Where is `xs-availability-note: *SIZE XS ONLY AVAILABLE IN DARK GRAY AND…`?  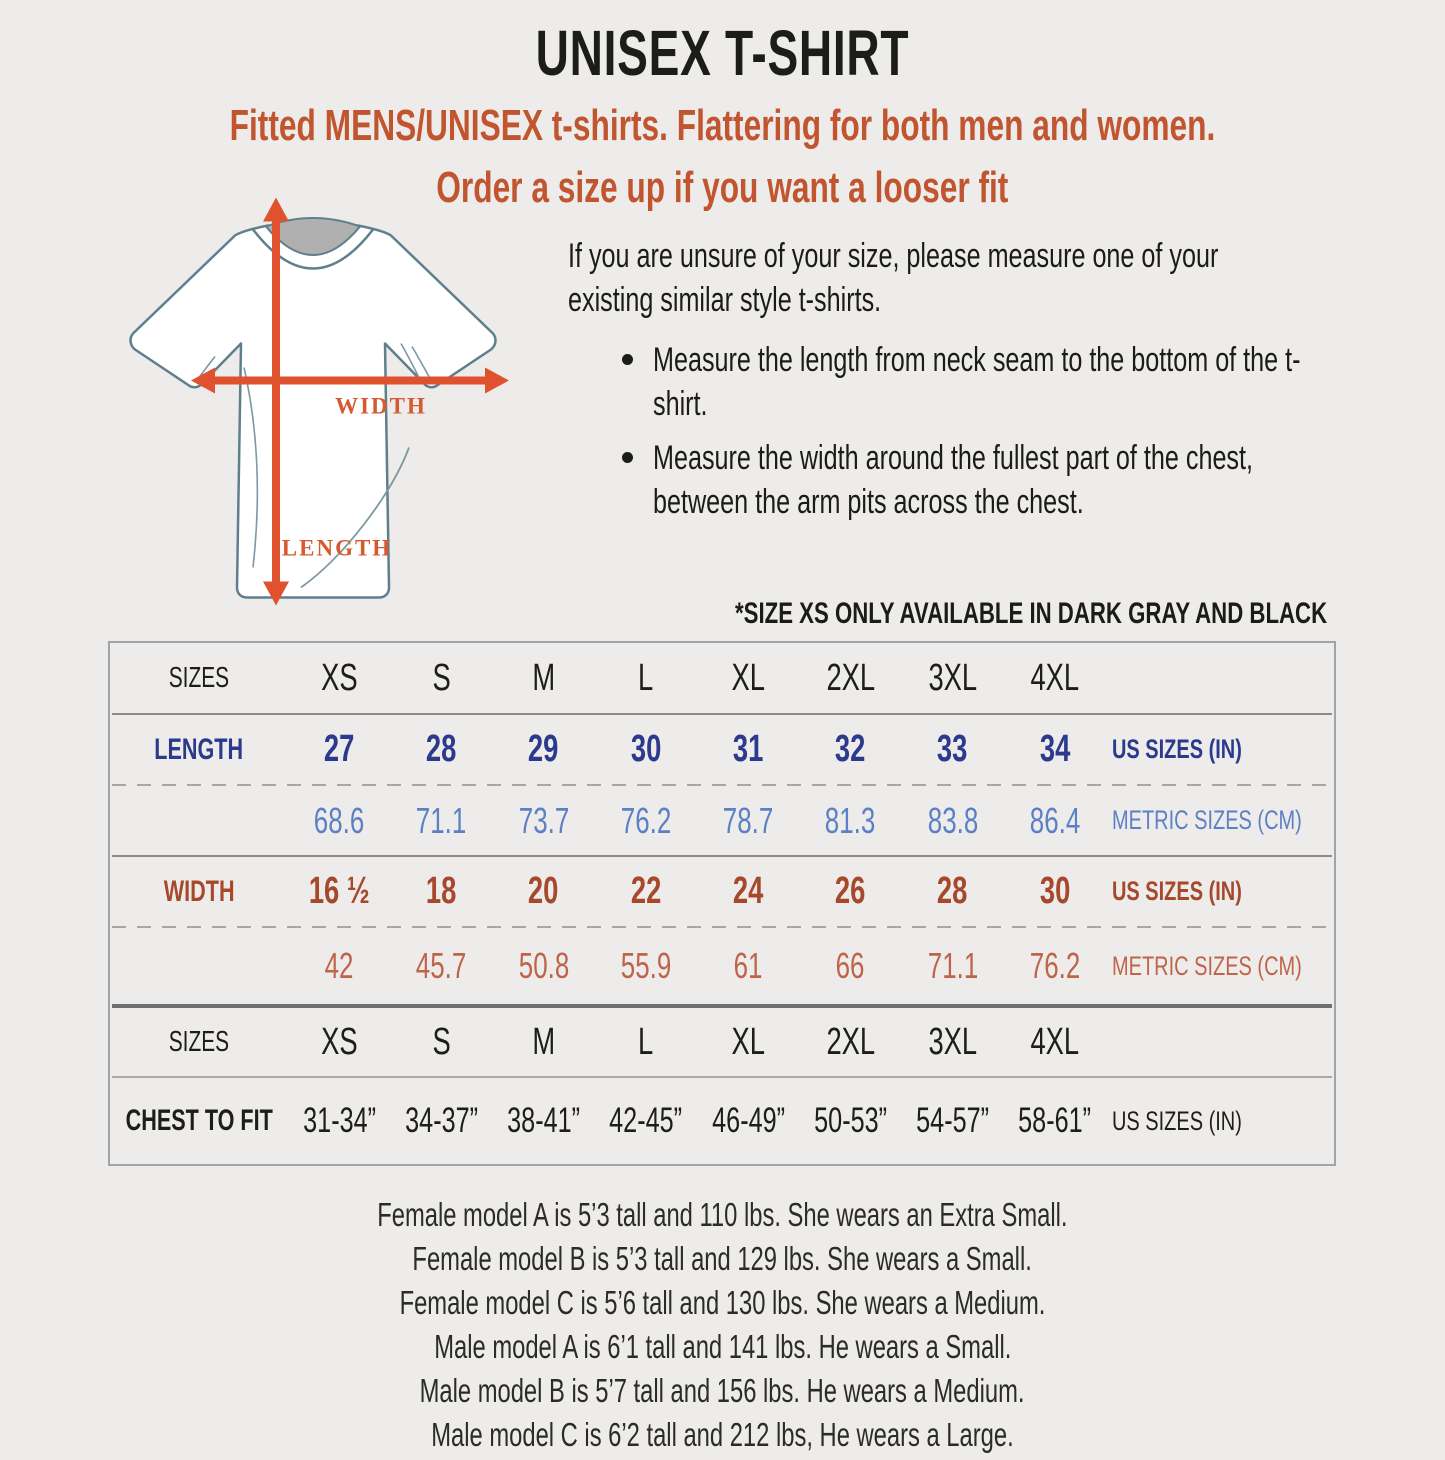
xs-availability-note: *SIZE XS ONLY AVAILABLE IN DARK GRAY AND… is located at coordinates (927, 614).